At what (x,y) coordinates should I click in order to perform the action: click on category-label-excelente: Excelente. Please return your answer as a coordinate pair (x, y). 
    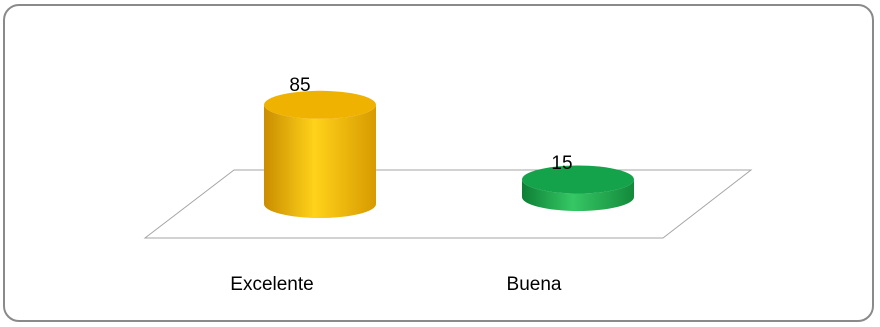
    Looking at the image, I should click on (271, 284).